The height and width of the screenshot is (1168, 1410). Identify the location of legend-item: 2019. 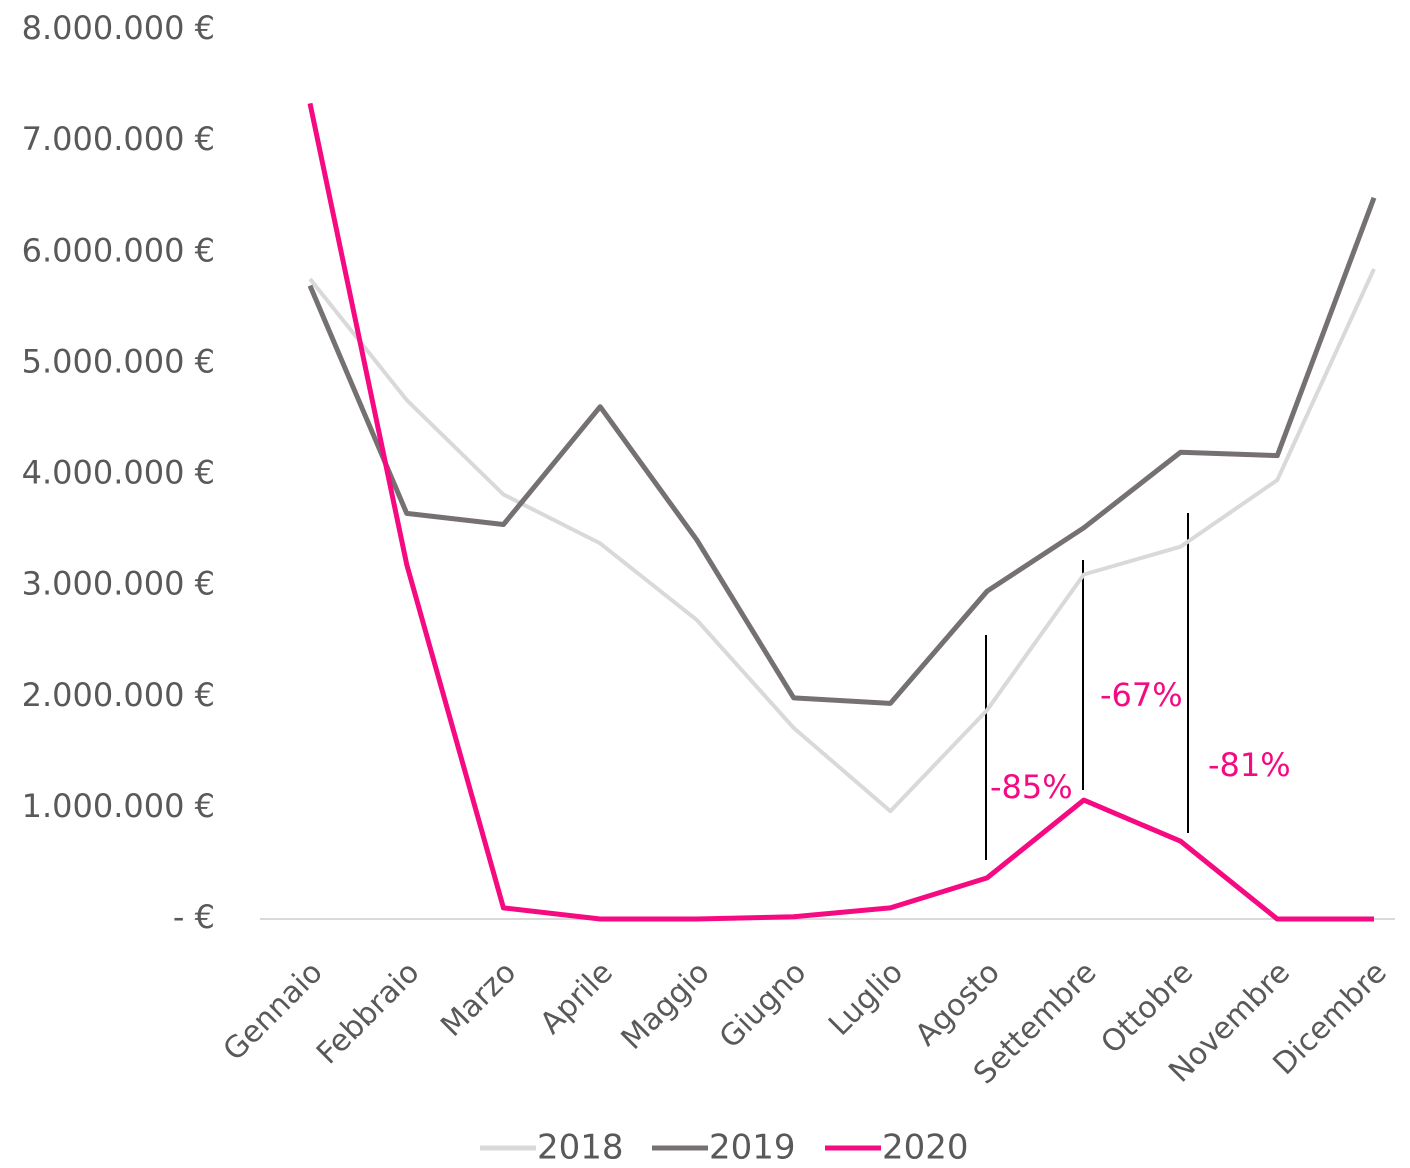
(724, 1148).